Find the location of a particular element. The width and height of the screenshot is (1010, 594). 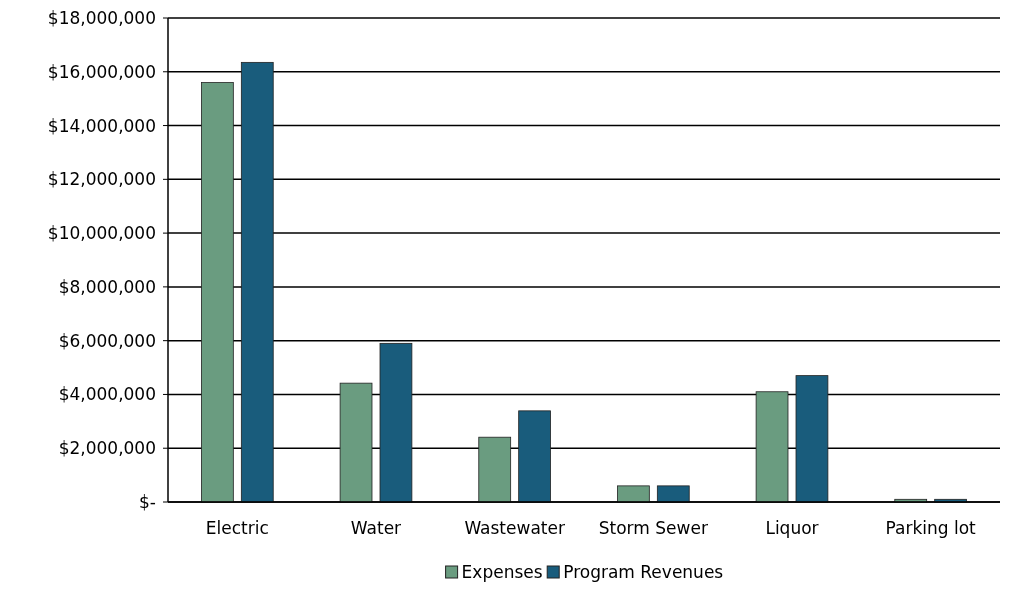

y-tick-label: $12,000,000 is located at coordinates (101, 179).